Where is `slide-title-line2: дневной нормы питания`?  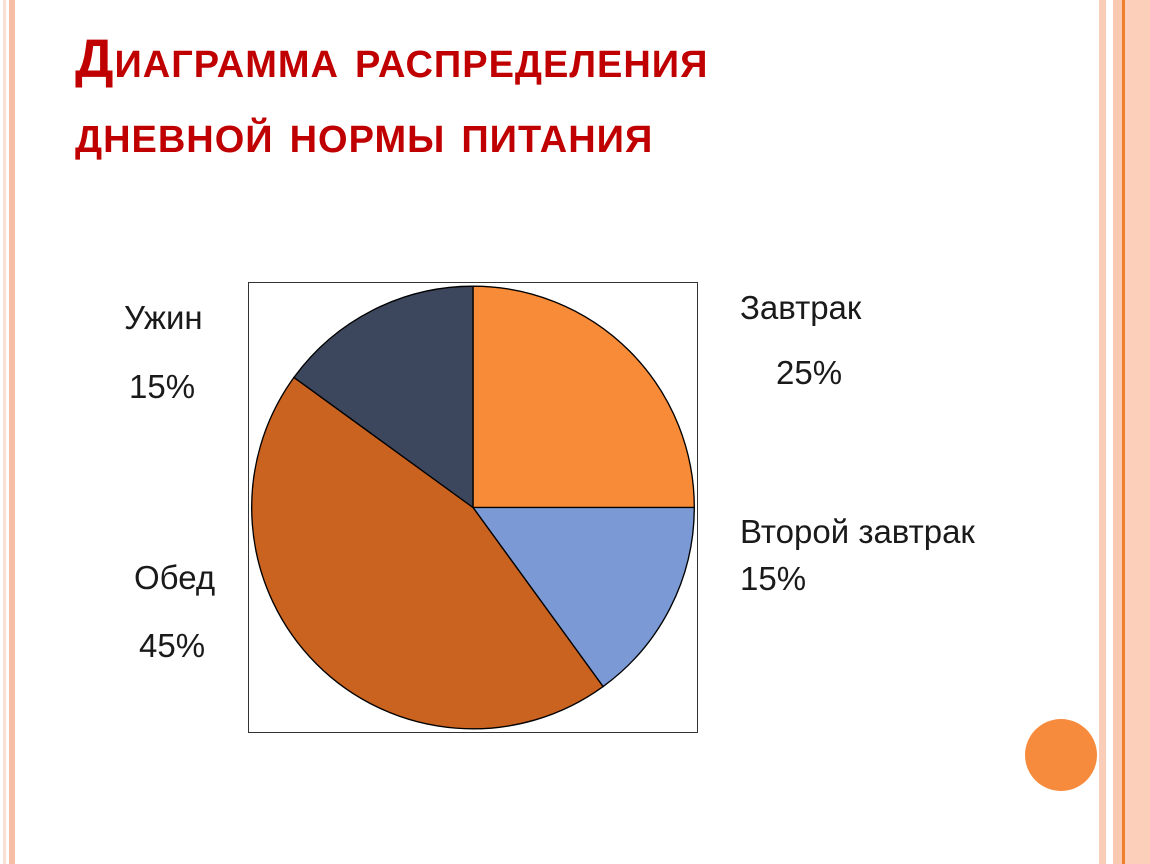 slide-title-line2: дневной нормы питания is located at coordinates (364, 133).